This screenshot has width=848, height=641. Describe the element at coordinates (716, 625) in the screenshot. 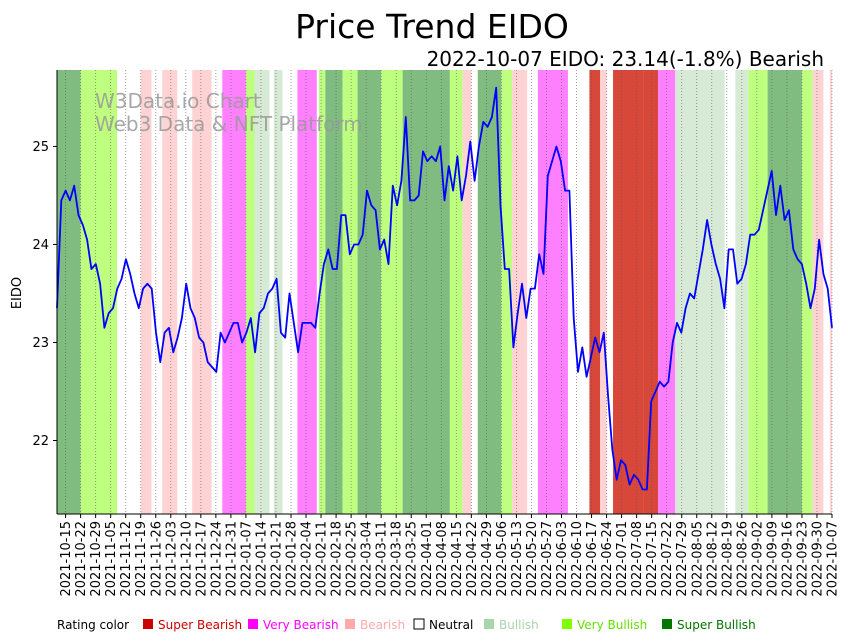

I see `legend-label: Super Bullish` at that location.